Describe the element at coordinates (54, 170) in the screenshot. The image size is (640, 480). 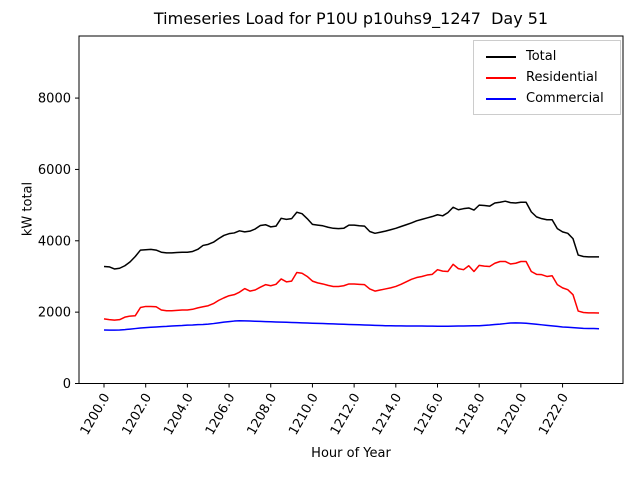
I see `y-tick-label: 6000` at that location.